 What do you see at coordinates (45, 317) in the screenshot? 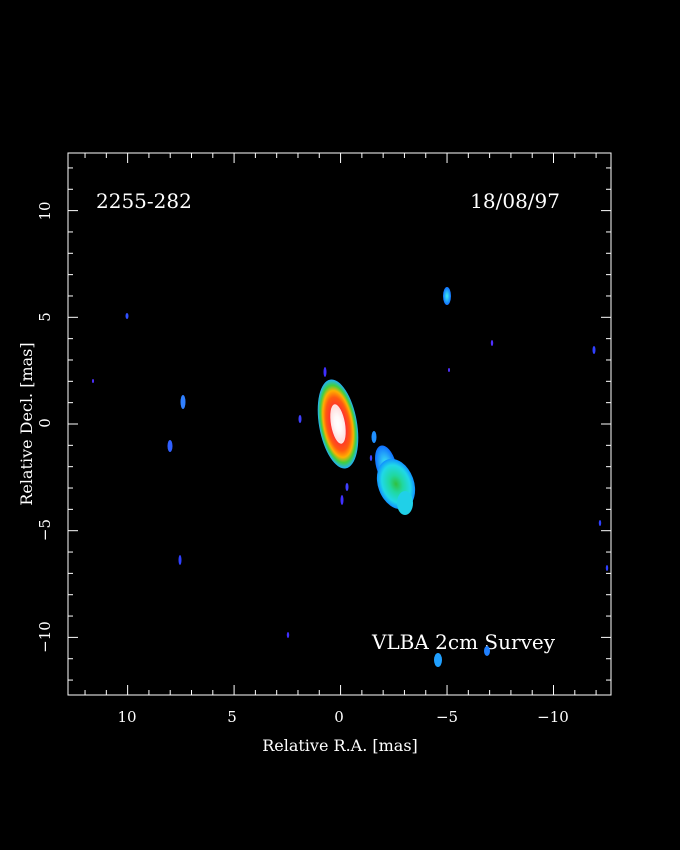
I see `y-tick-label: 5` at bounding box center [45, 317].